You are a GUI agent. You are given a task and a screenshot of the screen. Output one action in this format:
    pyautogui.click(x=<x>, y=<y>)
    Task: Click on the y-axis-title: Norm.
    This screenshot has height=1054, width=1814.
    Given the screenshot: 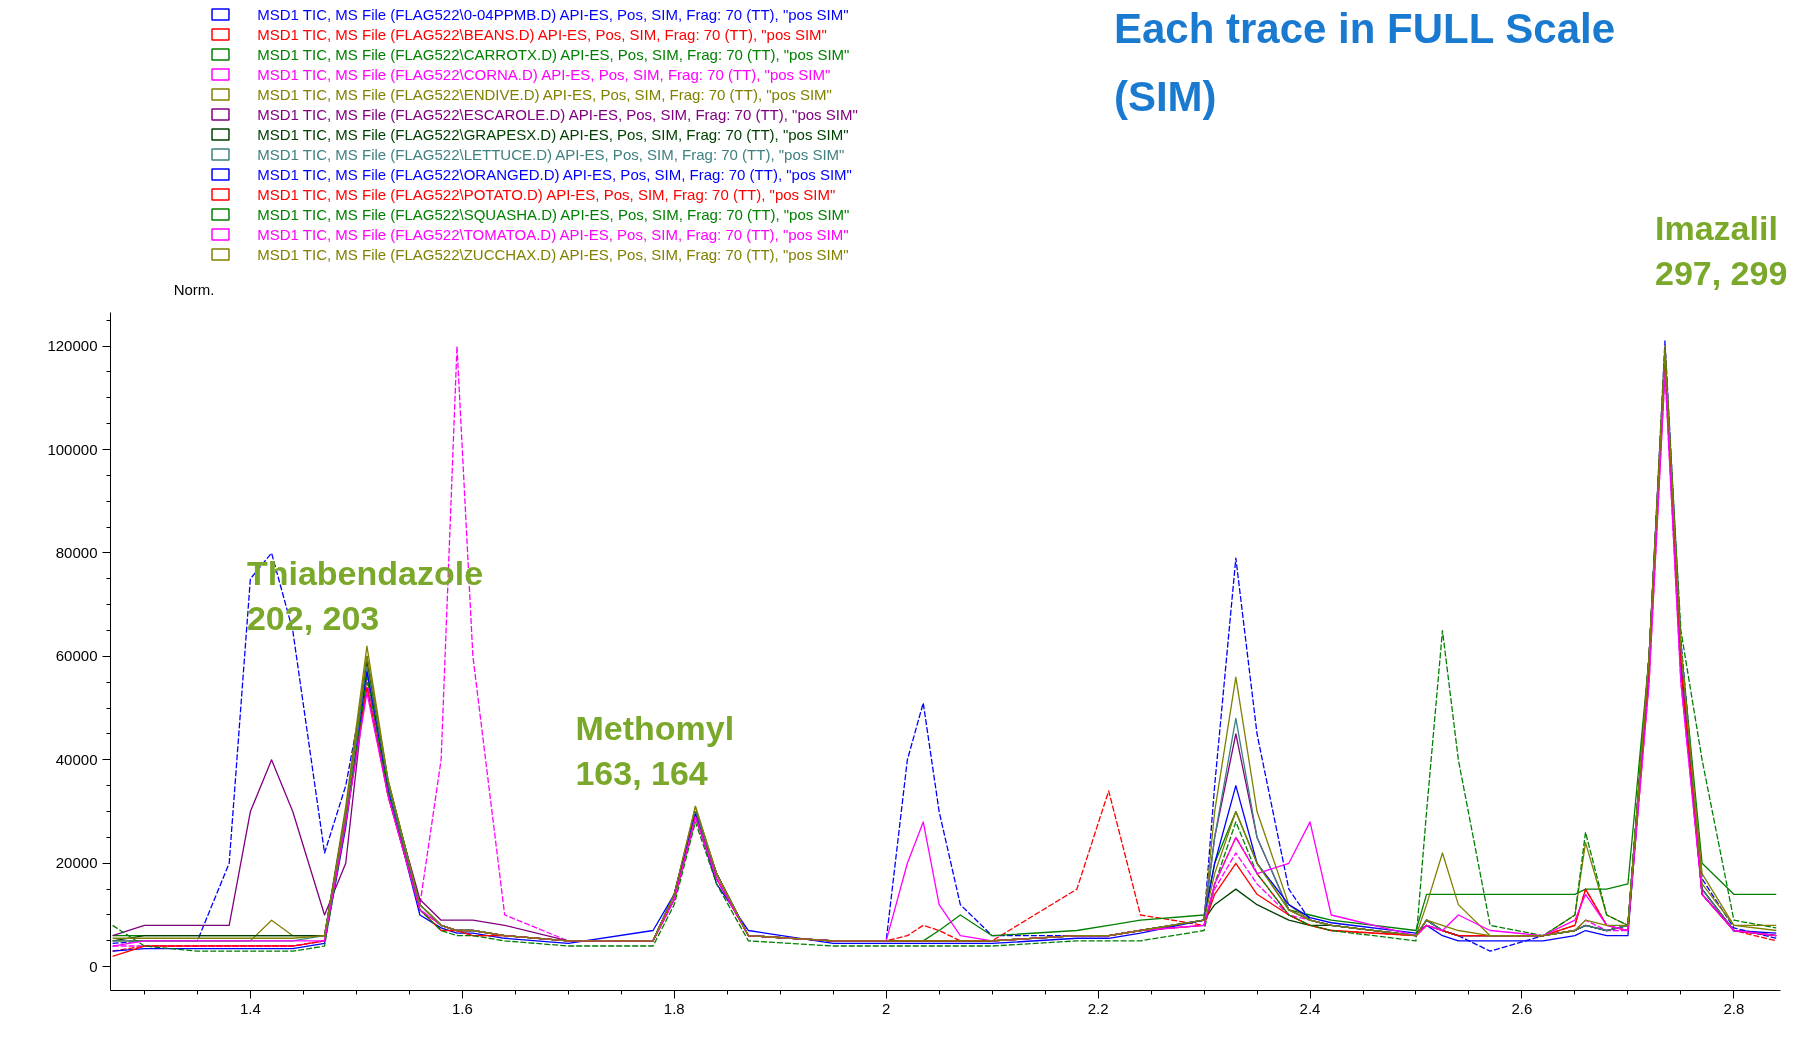 What is the action you would take?
    pyautogui.click(x=194, y=289)
    